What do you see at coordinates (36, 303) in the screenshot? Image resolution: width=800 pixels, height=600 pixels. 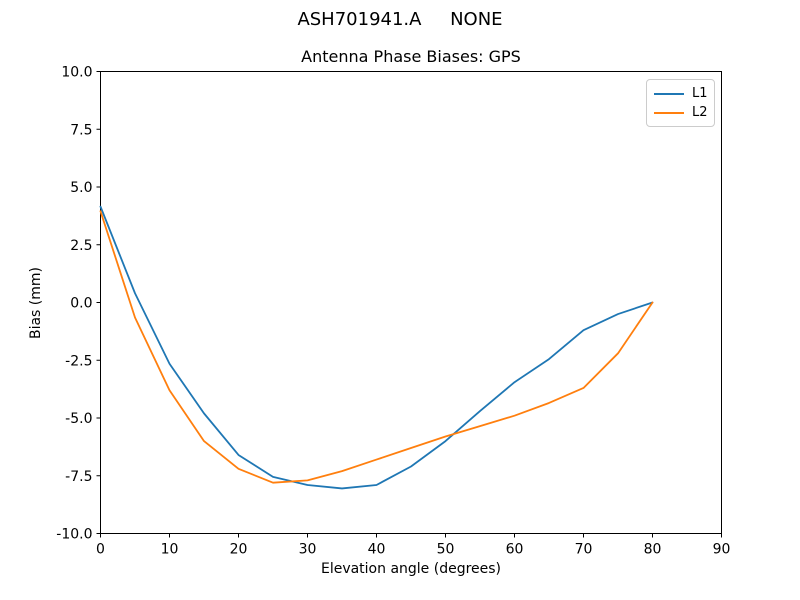 I see `y-axis-label: Bias (mm)` at bounding box center [36, 303].